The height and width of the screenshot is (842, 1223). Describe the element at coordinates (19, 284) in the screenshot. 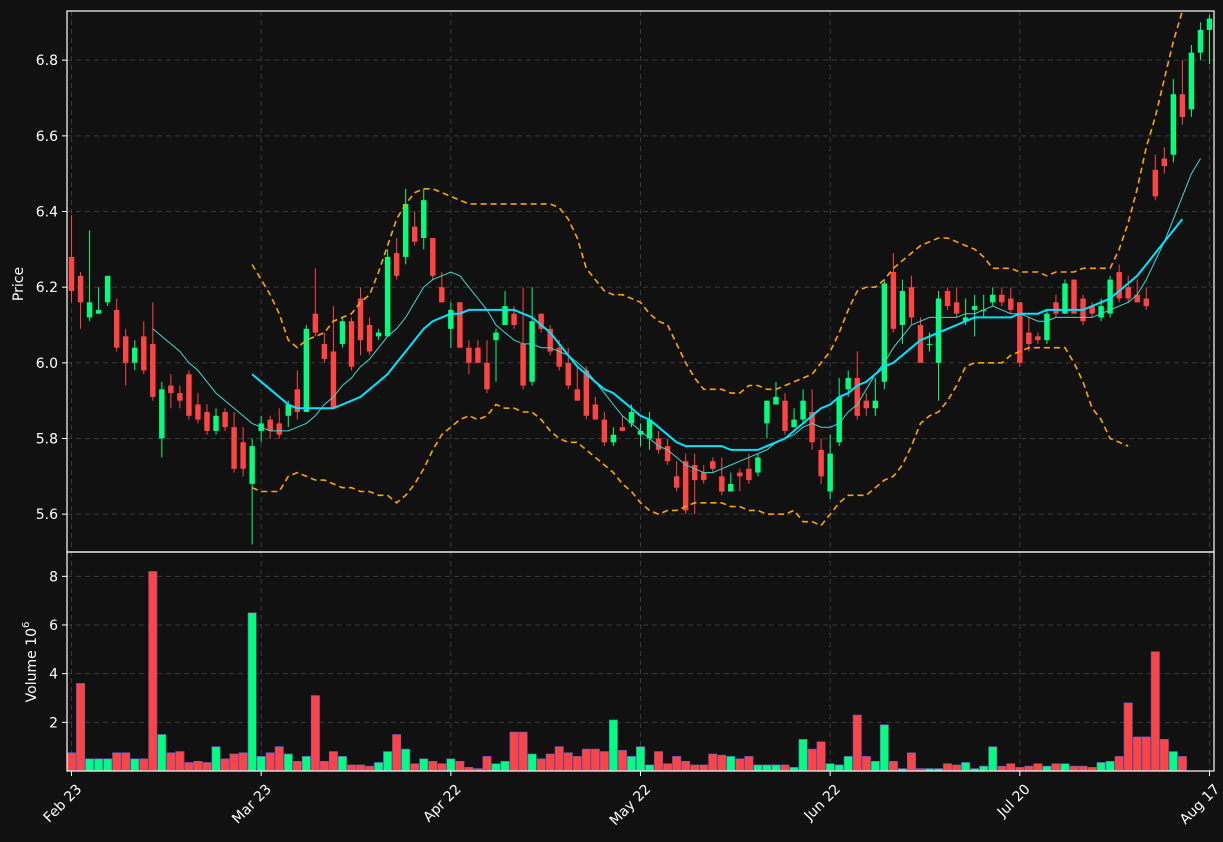

I see `price-axis-label: Price` at that location.